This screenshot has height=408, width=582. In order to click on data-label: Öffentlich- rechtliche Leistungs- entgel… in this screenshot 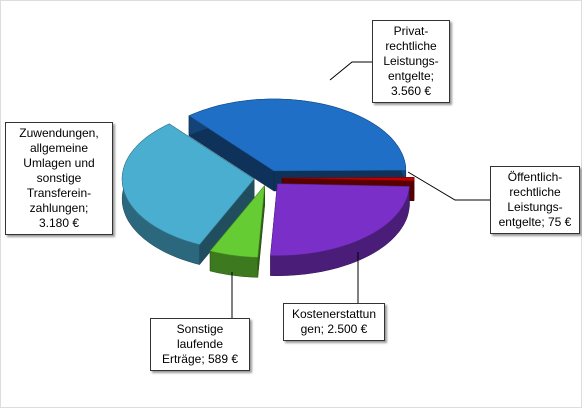, I will do `click(535, 200)`.